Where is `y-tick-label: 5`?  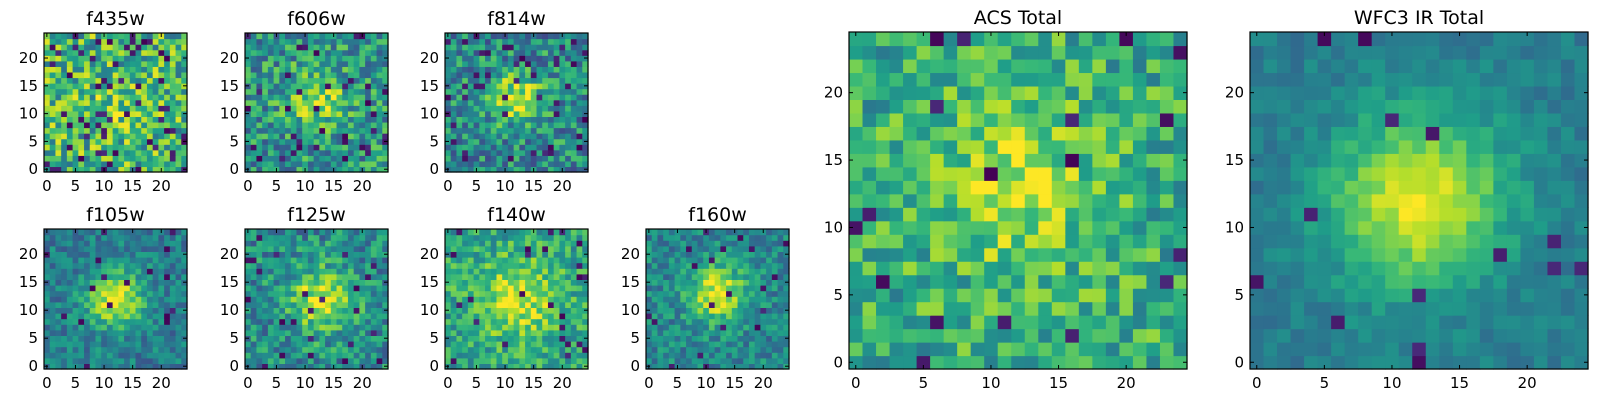
y-tick-label: 5 is located at coordinates (33, 338).